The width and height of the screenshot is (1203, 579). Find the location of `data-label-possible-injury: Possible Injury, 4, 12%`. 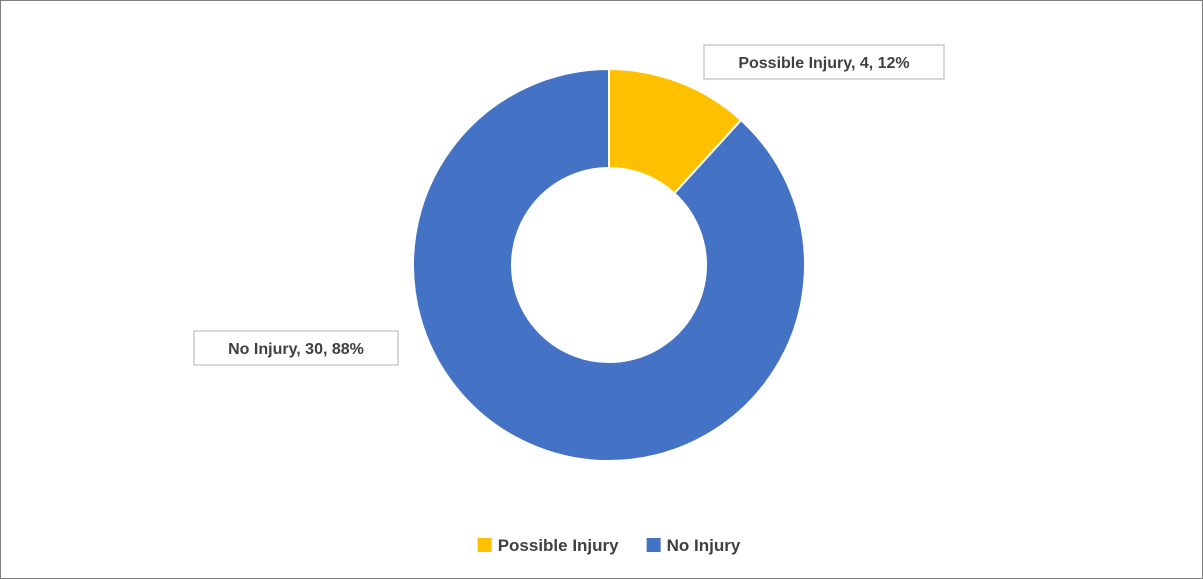

data-label-possible-injury: Possible Injury, 4, 12% is located at coordinates (824, 62).